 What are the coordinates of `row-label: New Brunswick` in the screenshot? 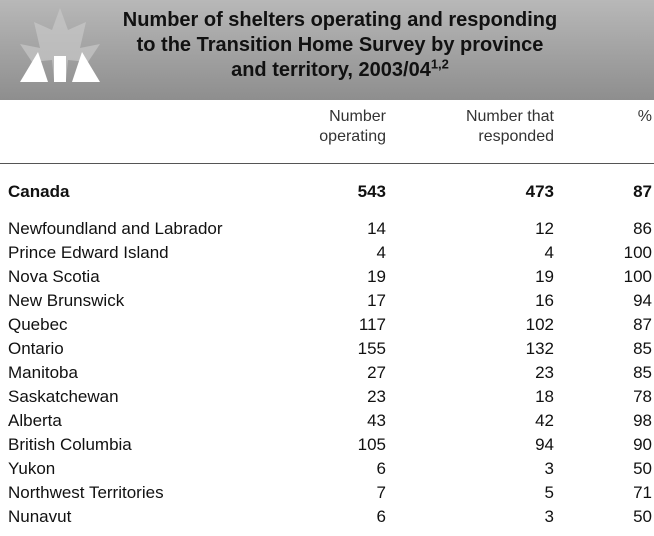 It's located at (66, 300).